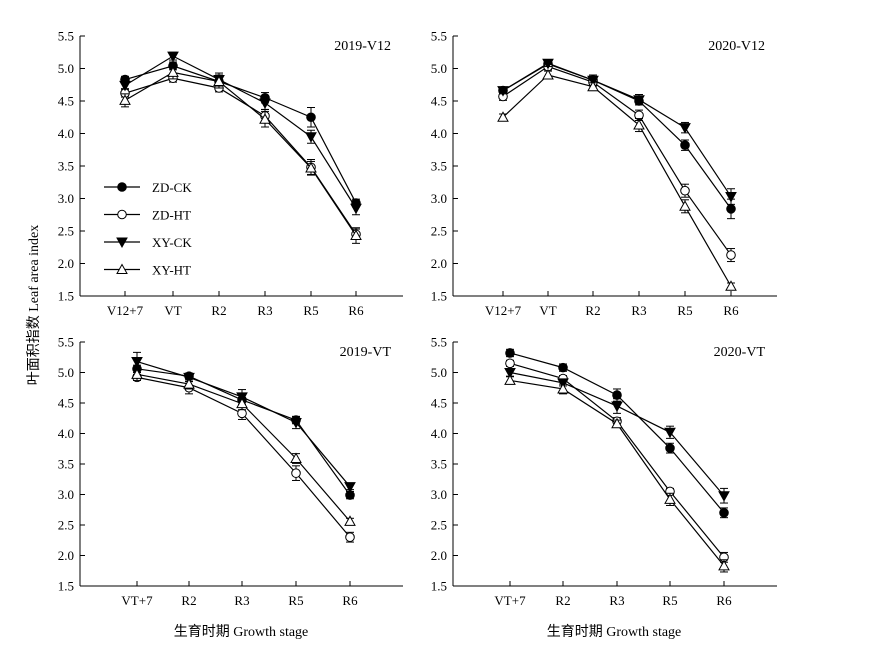 Image resolution: width=894 pixels, height=651 pixels. What do you see at coordinates (171, 270) in the screenshot?
I see `legend-label: XY-HT` at bounding box center [171, 270].